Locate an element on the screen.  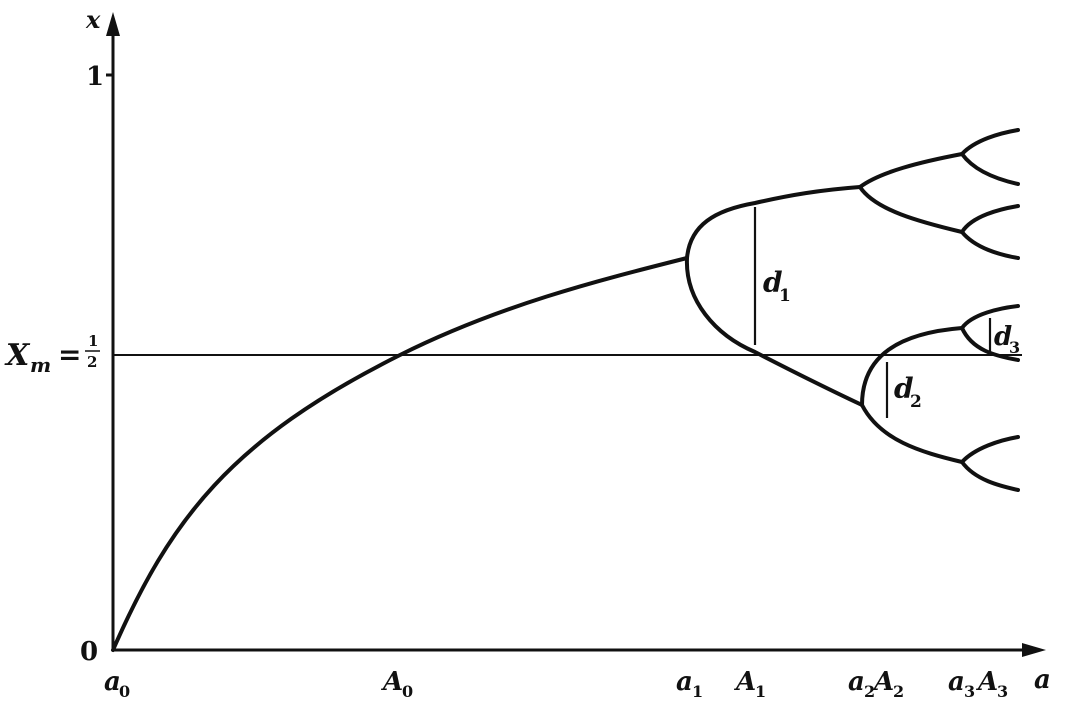
period-8-branch-3a is located at coordinates (990, 317).